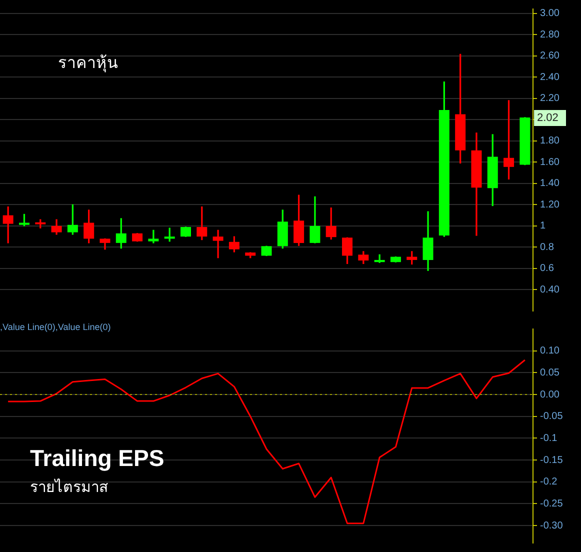  I want to click on annotation: Trailing EPS, so click(97, 458).